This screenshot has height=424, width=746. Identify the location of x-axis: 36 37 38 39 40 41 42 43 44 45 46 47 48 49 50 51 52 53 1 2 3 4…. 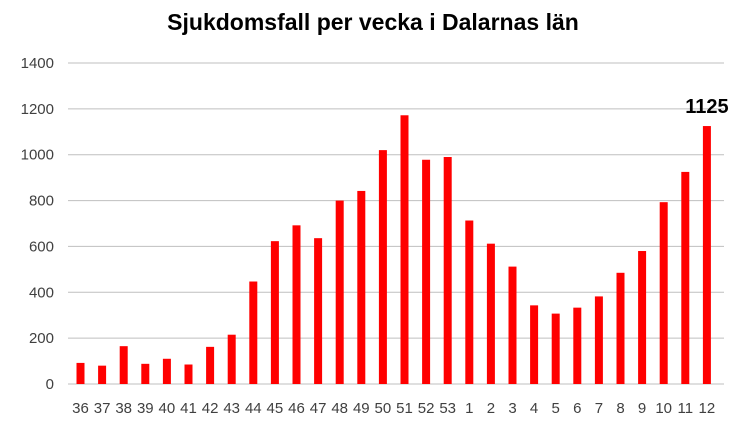
(393, 408).